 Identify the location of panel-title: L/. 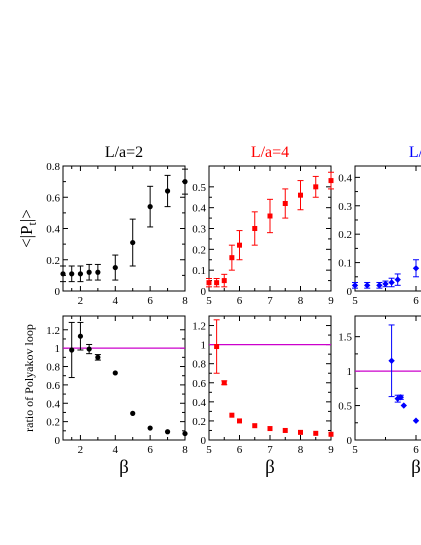
(415, 152).